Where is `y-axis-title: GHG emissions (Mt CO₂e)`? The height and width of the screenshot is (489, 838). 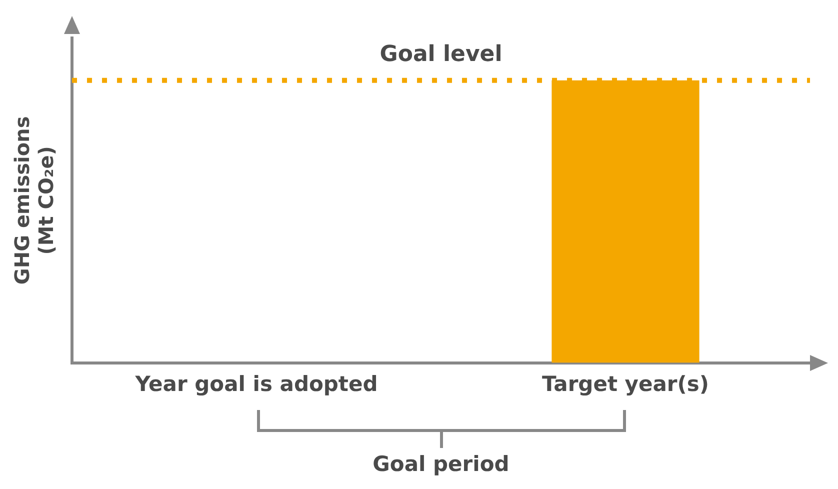 y-axis-title: GHG emissions (Mt CO₂e) is located at coordinates (34, 200).